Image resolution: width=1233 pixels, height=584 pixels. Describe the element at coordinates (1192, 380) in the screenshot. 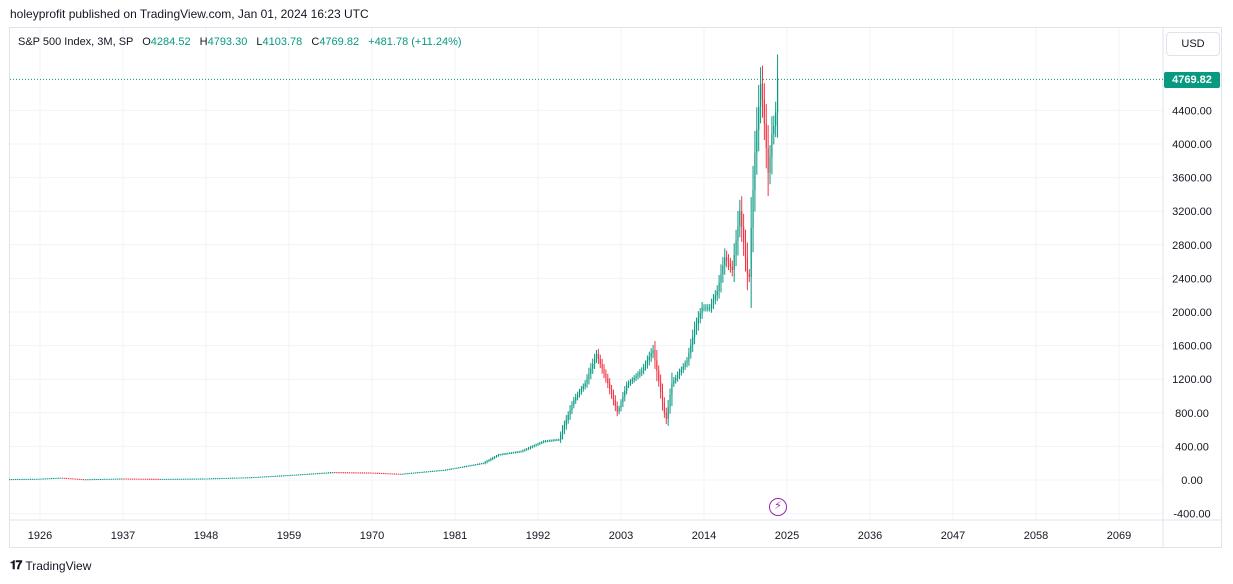

I see `y-tick-label: 1200.00` at that location.